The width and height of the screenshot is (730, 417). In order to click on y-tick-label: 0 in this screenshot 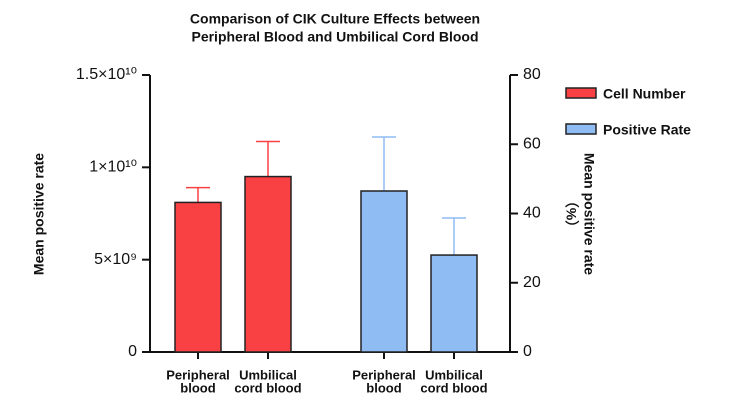, I will do `click(132, 351)`.